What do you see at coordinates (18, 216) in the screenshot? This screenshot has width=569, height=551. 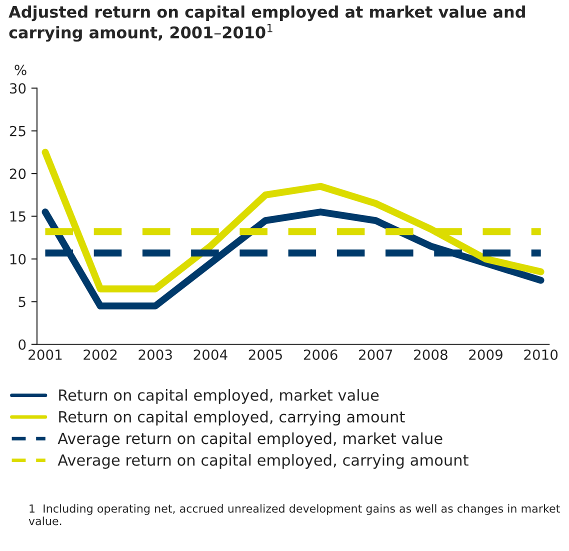 I see `y-tick-label: 15` at bounding box center [18, 216].